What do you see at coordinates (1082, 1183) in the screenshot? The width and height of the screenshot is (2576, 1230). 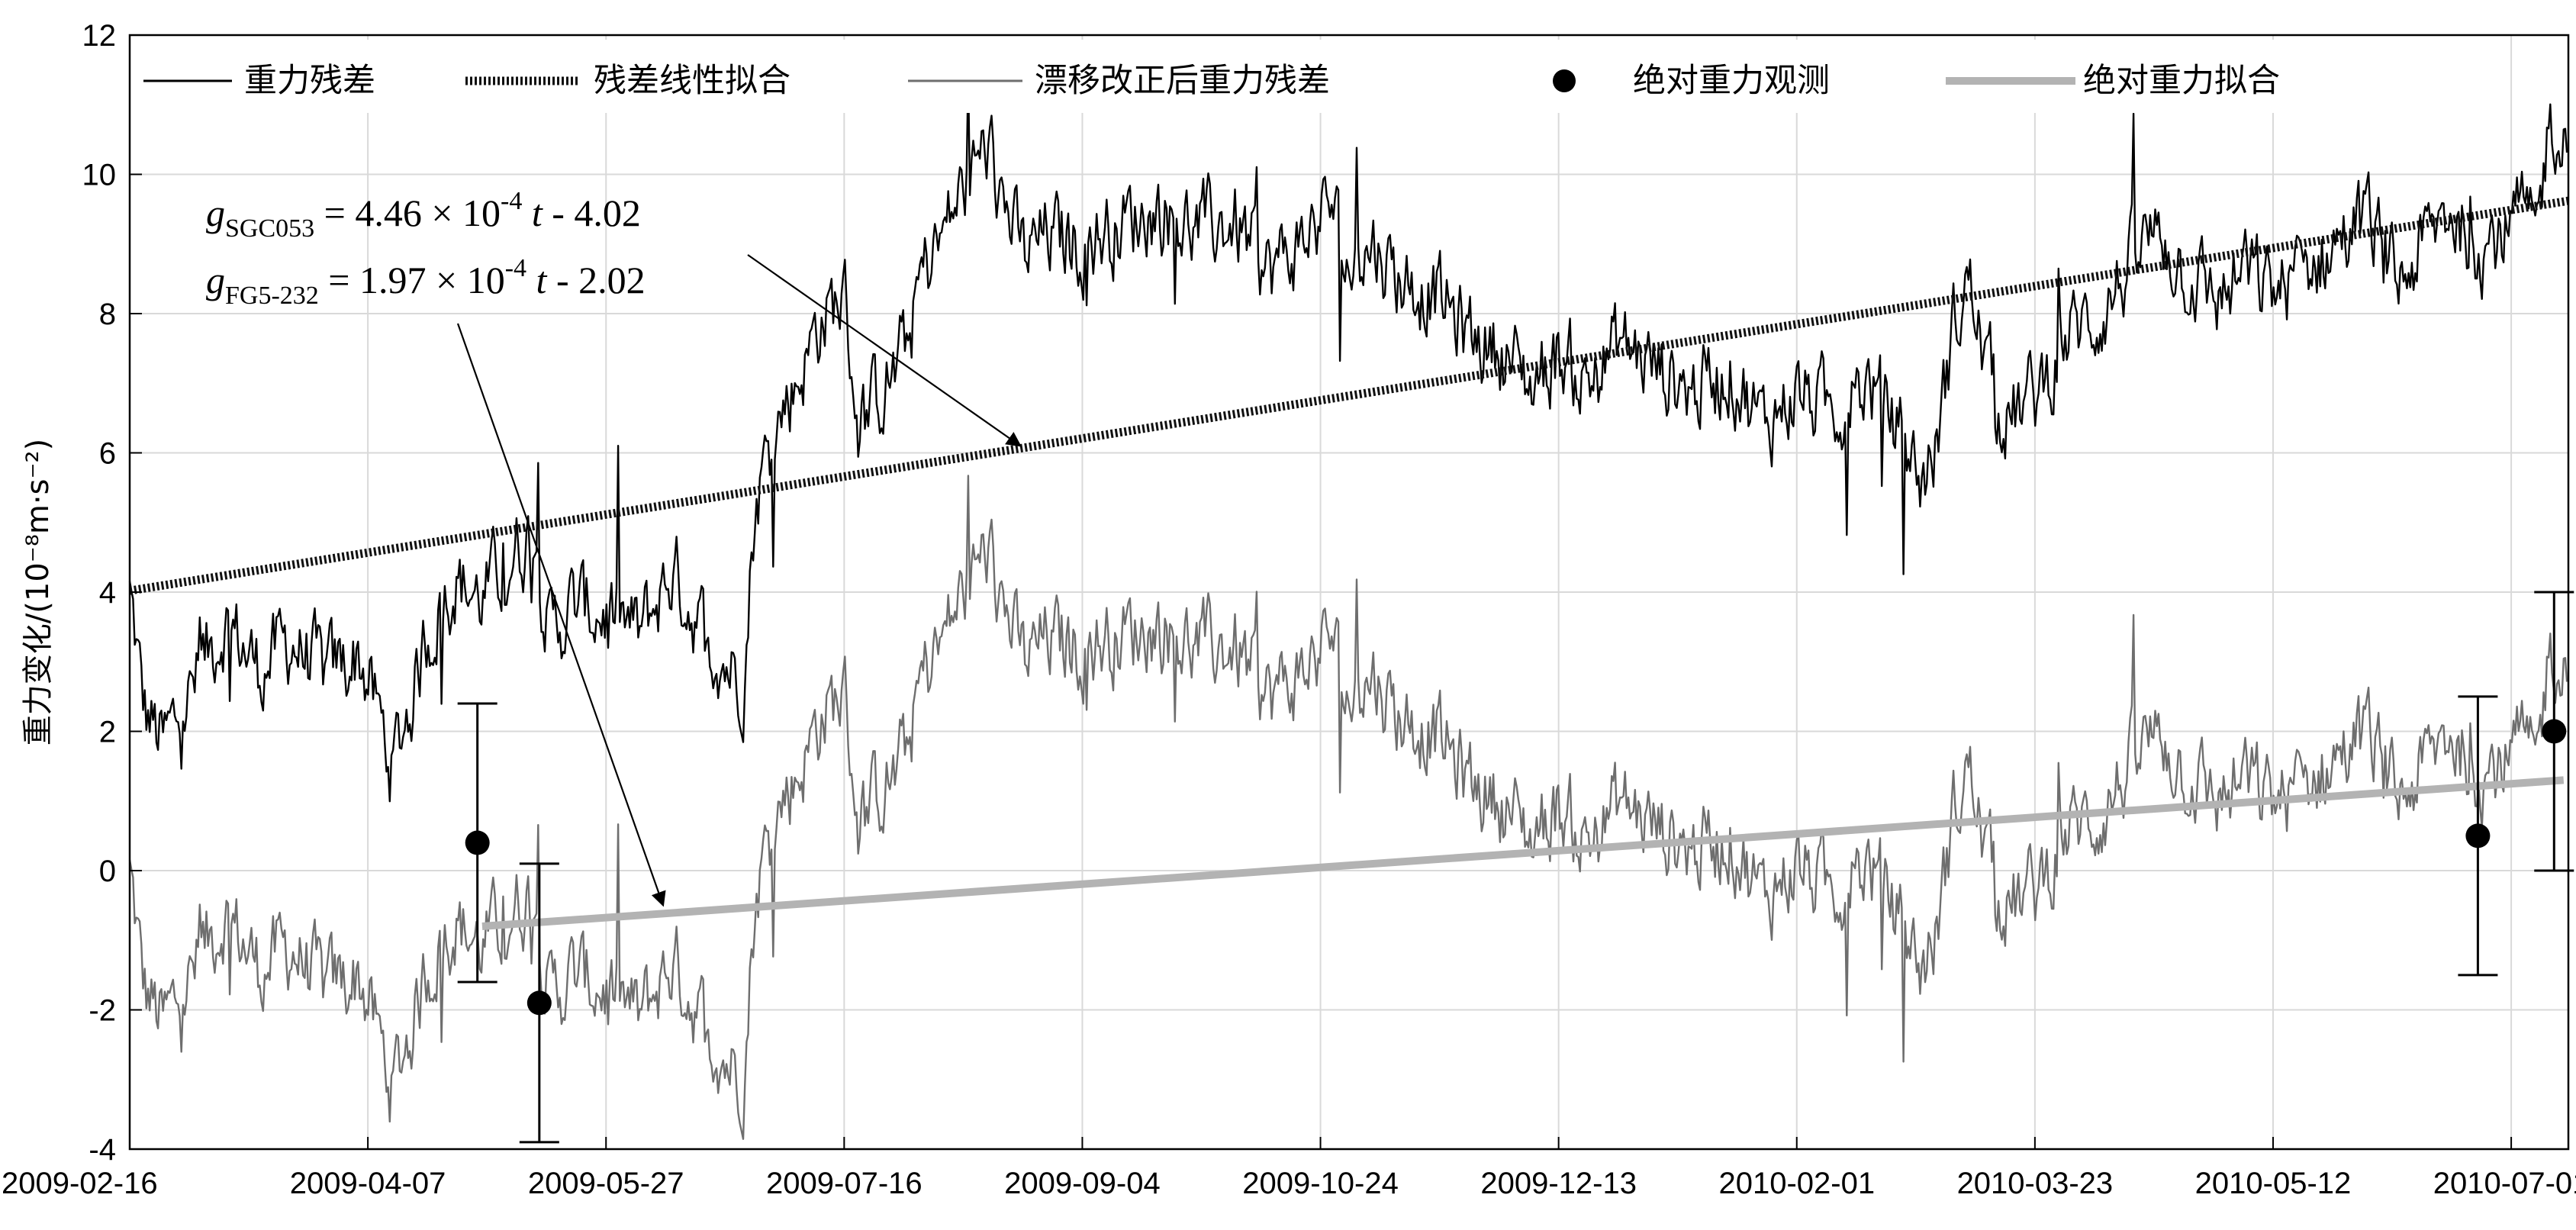 I see `x-tick-label: 2009-09-04` at bounding box center [1082, 1183].